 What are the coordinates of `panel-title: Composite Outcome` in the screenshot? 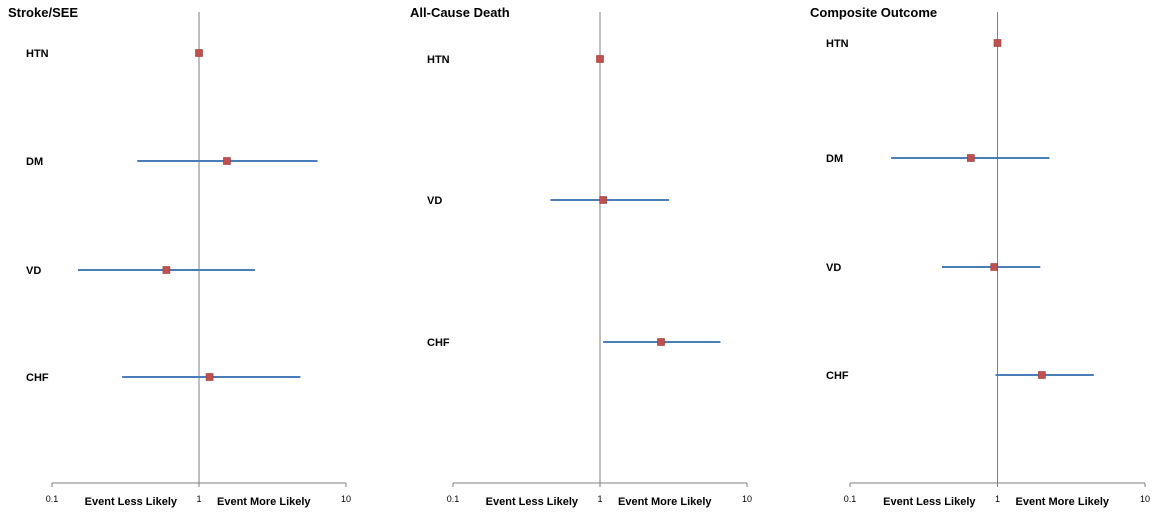 It's located at (873, 12).